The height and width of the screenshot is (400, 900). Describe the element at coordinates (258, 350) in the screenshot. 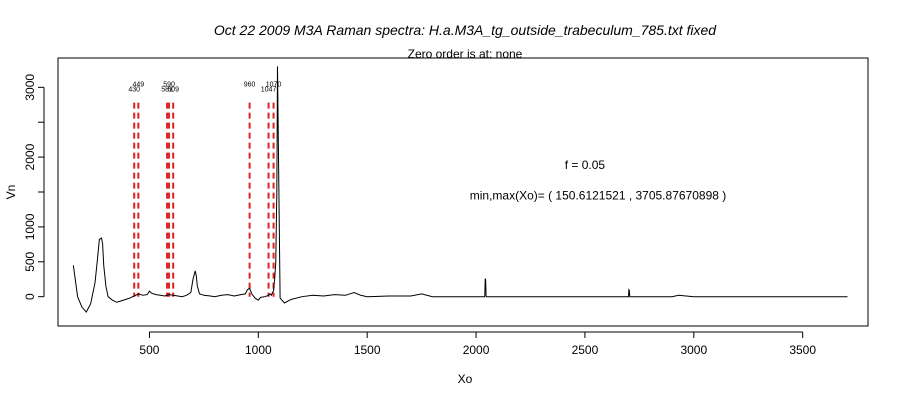

I see `x-tick-label: 1000` at that location.